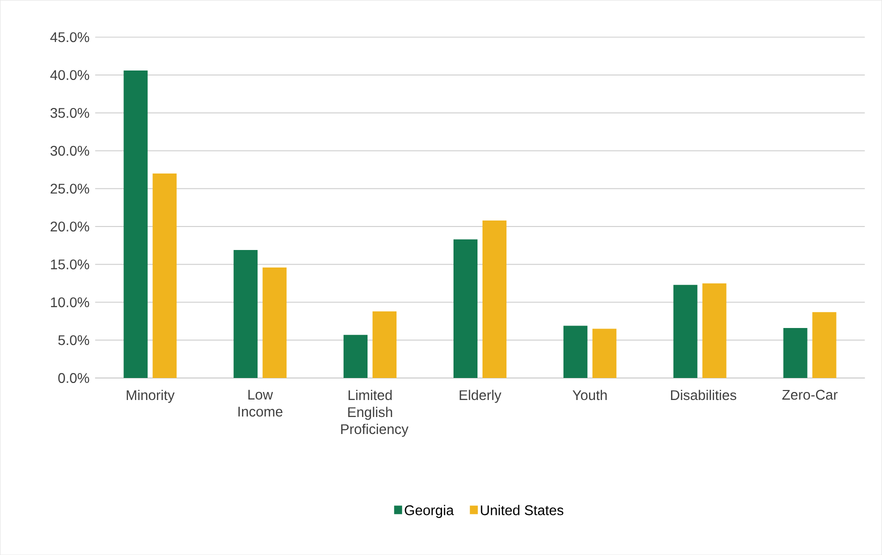 This screenshot has width=882, height=555. I want to click on y-tick-label: 40.0%, so click(70, 75).